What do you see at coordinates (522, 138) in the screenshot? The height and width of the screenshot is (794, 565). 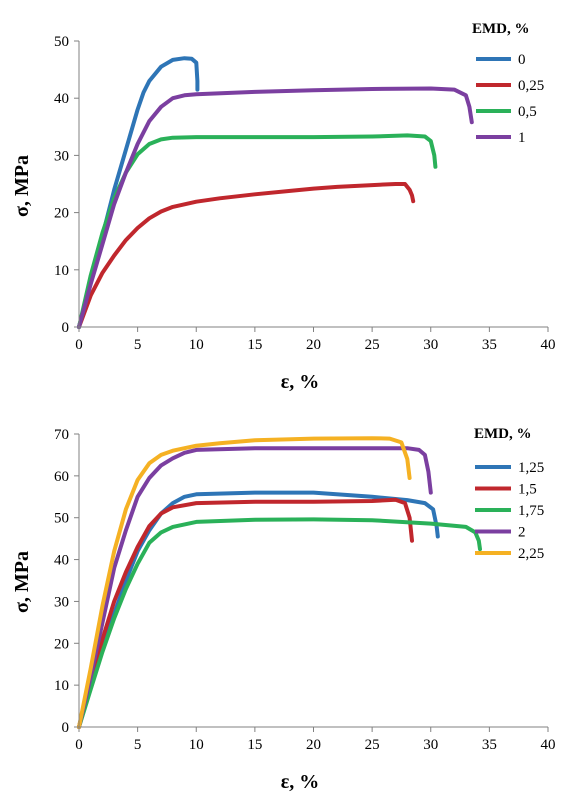 I see `legend-label: 1` at bounding box center [522, 138].